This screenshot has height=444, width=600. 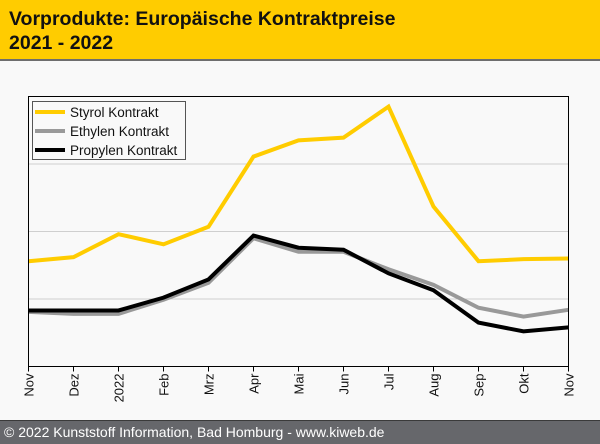 I want to click on x-tick-label: Feb, so click(x=164, y=385).